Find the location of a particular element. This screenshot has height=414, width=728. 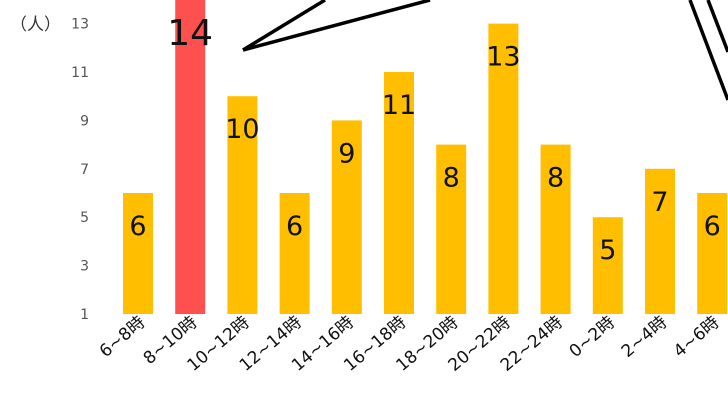

data-label-11: 6 is located at coordinates (712, 226).